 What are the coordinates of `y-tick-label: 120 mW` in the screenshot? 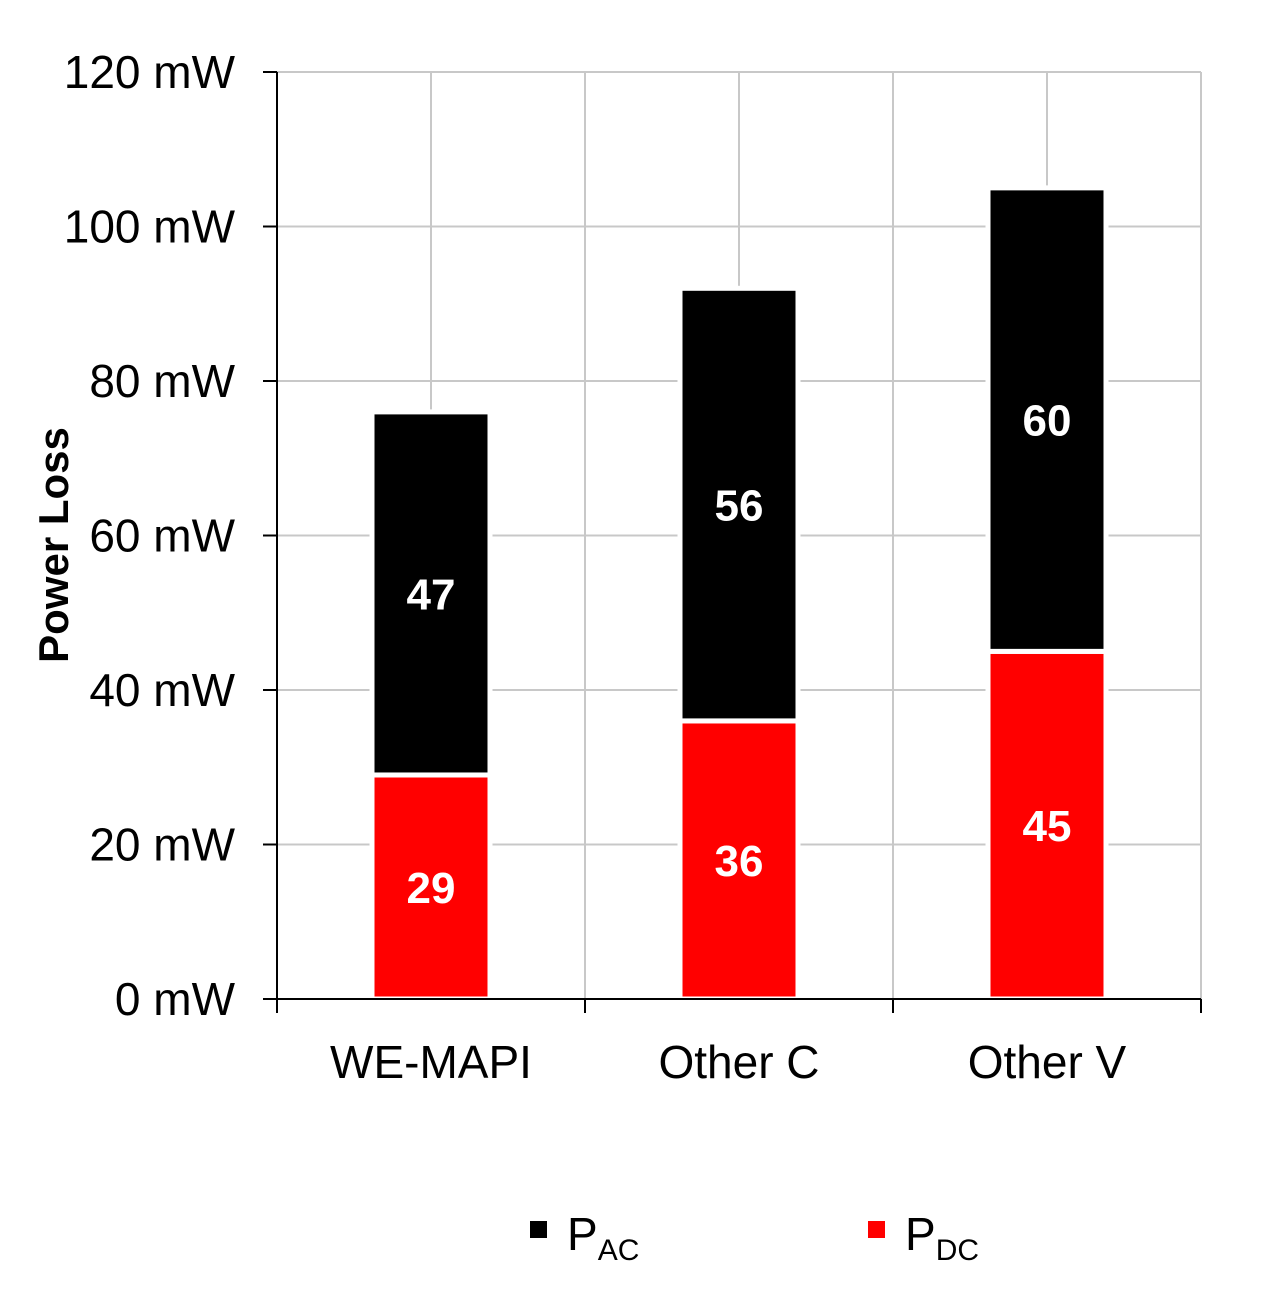 It's located at (150, 72).